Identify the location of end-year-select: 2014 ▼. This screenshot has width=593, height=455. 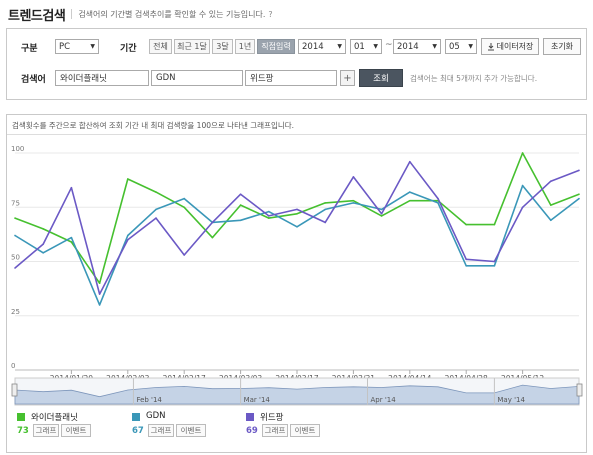
(417, 46).